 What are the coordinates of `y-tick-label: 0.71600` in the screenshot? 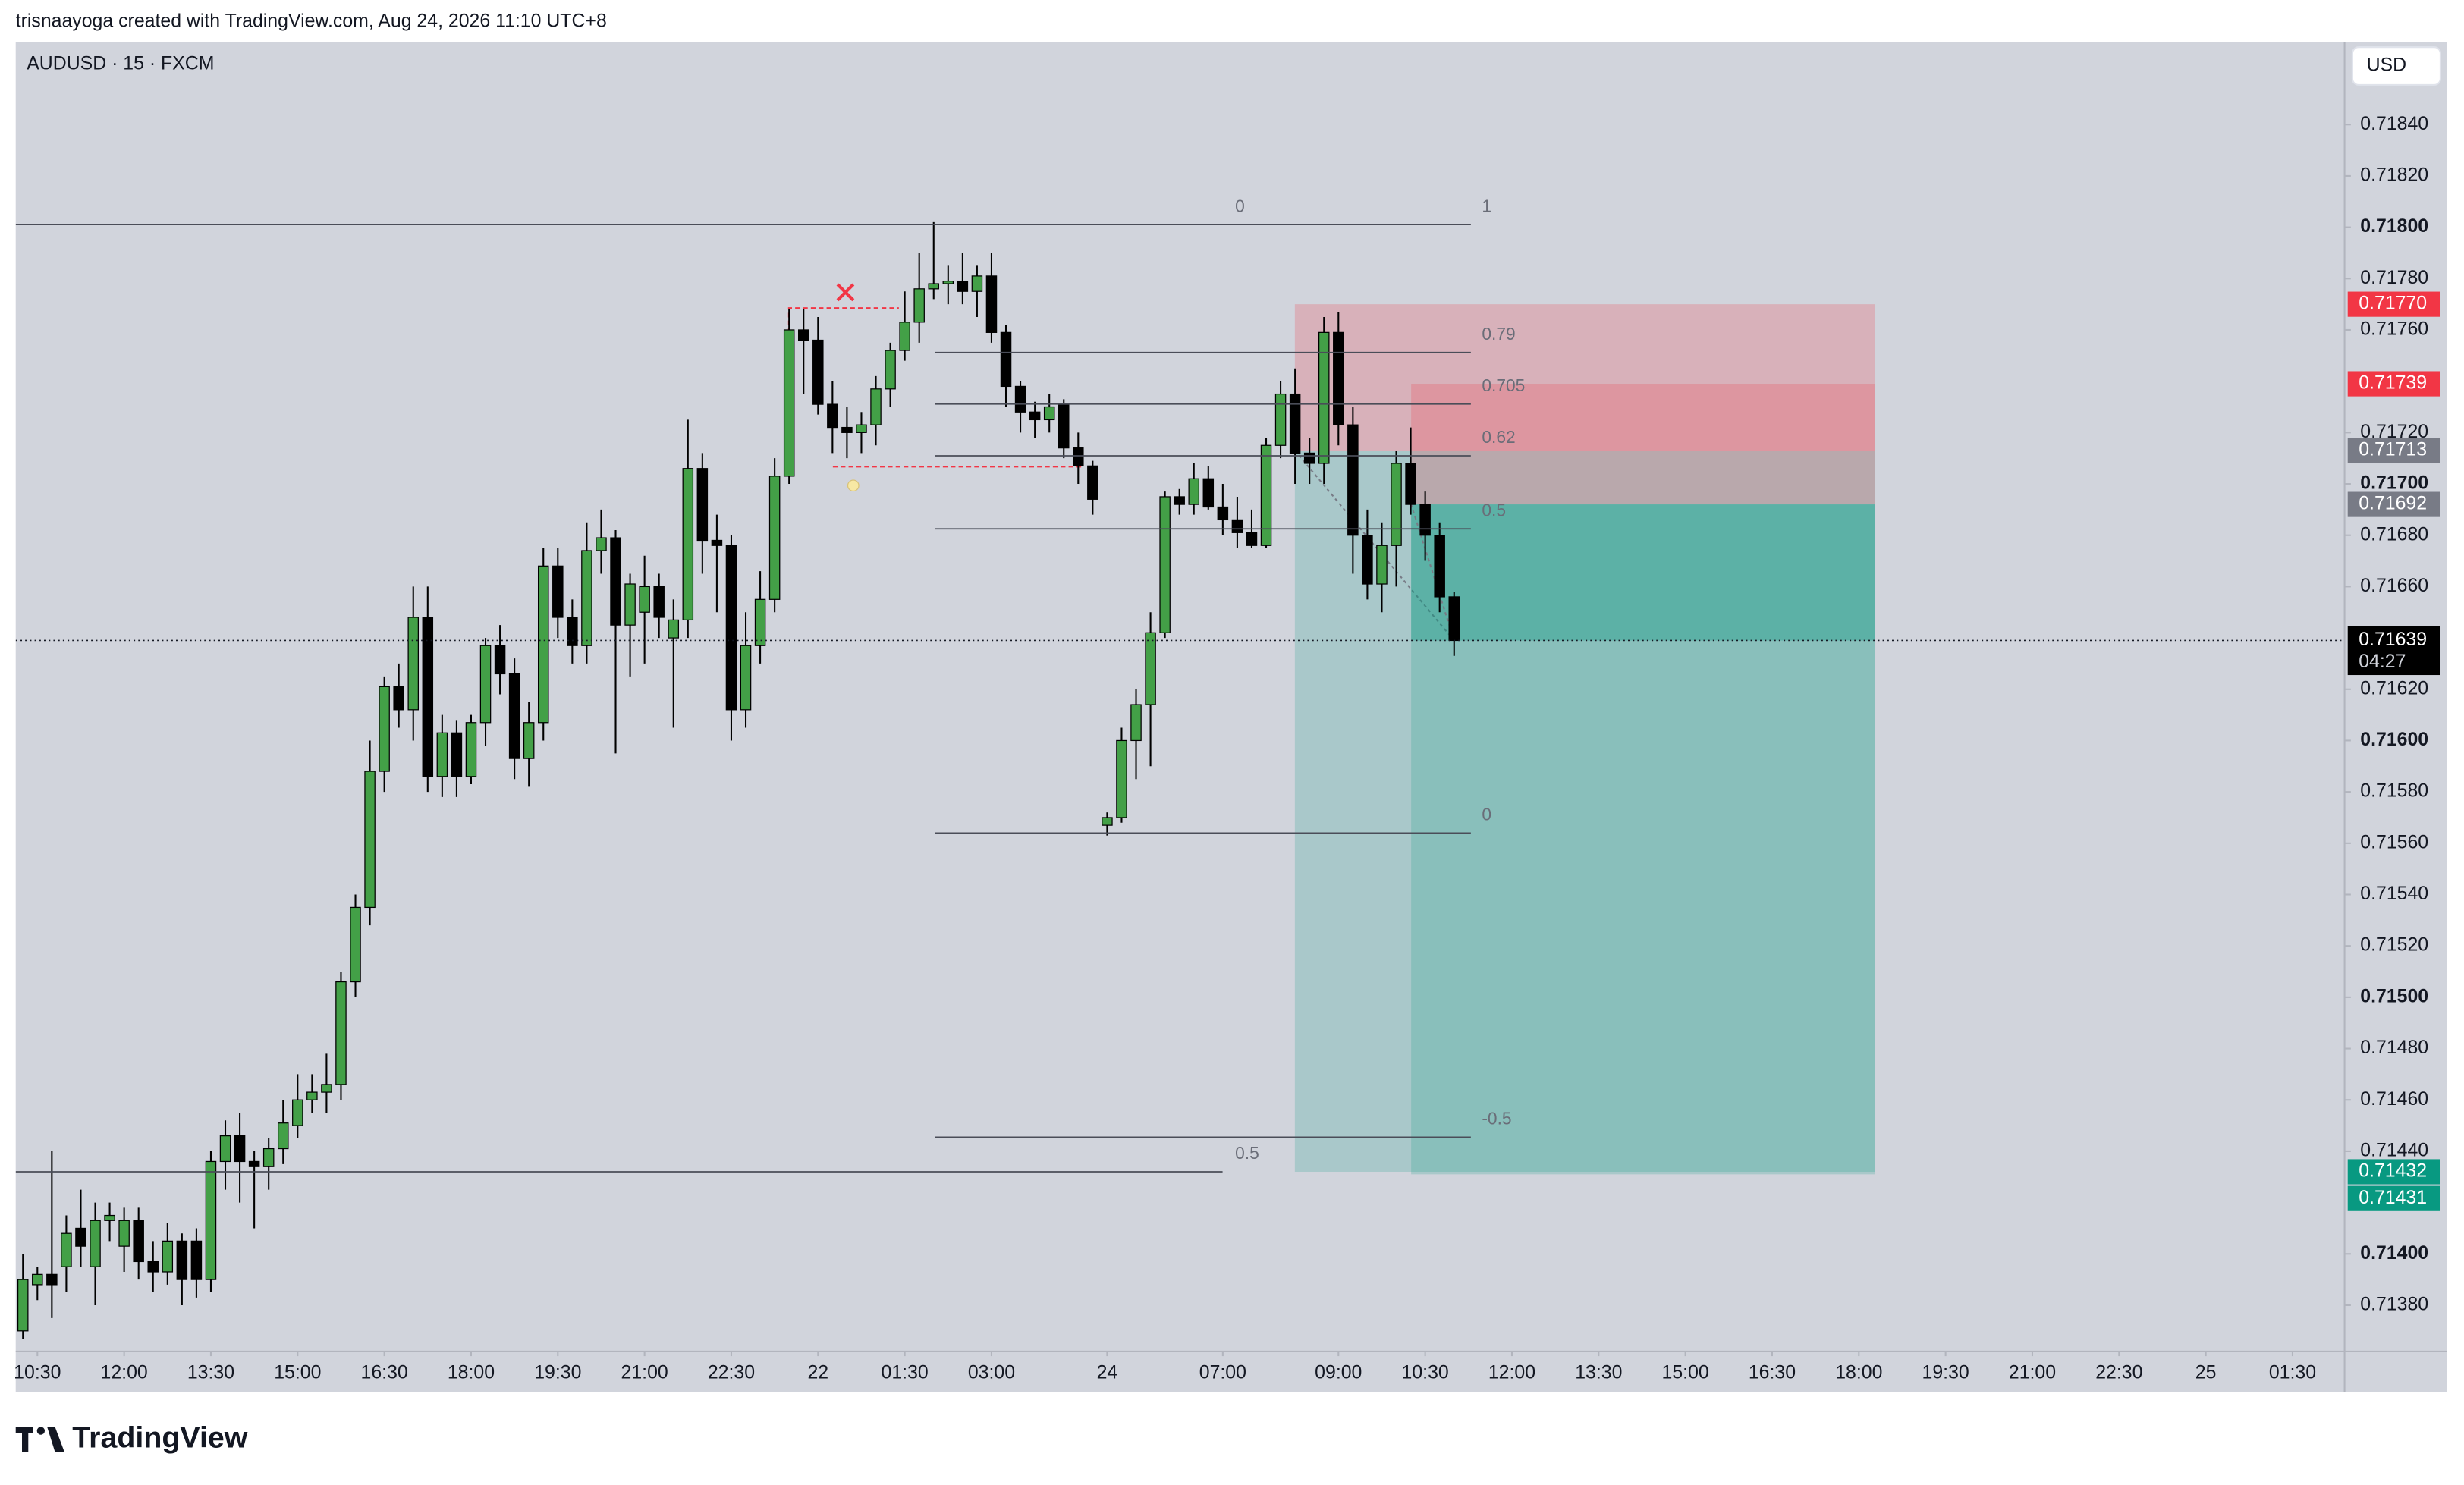 It's located at (2394, 739).